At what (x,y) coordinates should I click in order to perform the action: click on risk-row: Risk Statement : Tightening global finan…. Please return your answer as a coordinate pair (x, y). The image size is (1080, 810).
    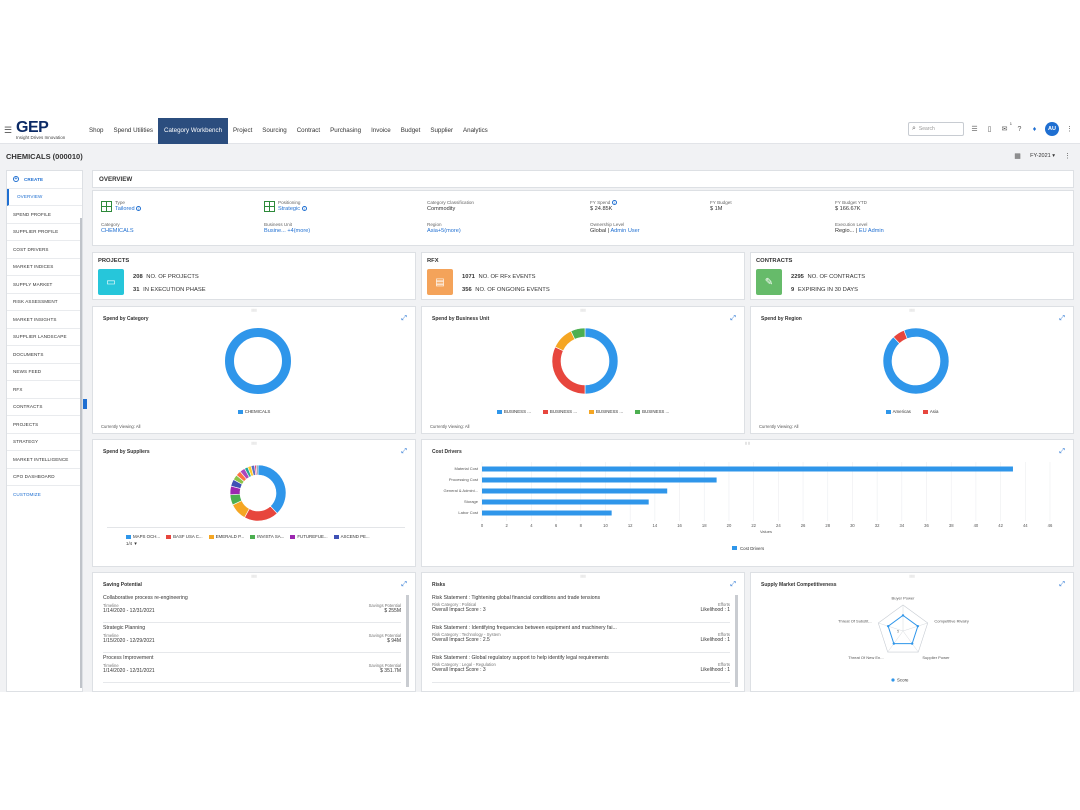
    Looking at the image, I should click on (581, 609).